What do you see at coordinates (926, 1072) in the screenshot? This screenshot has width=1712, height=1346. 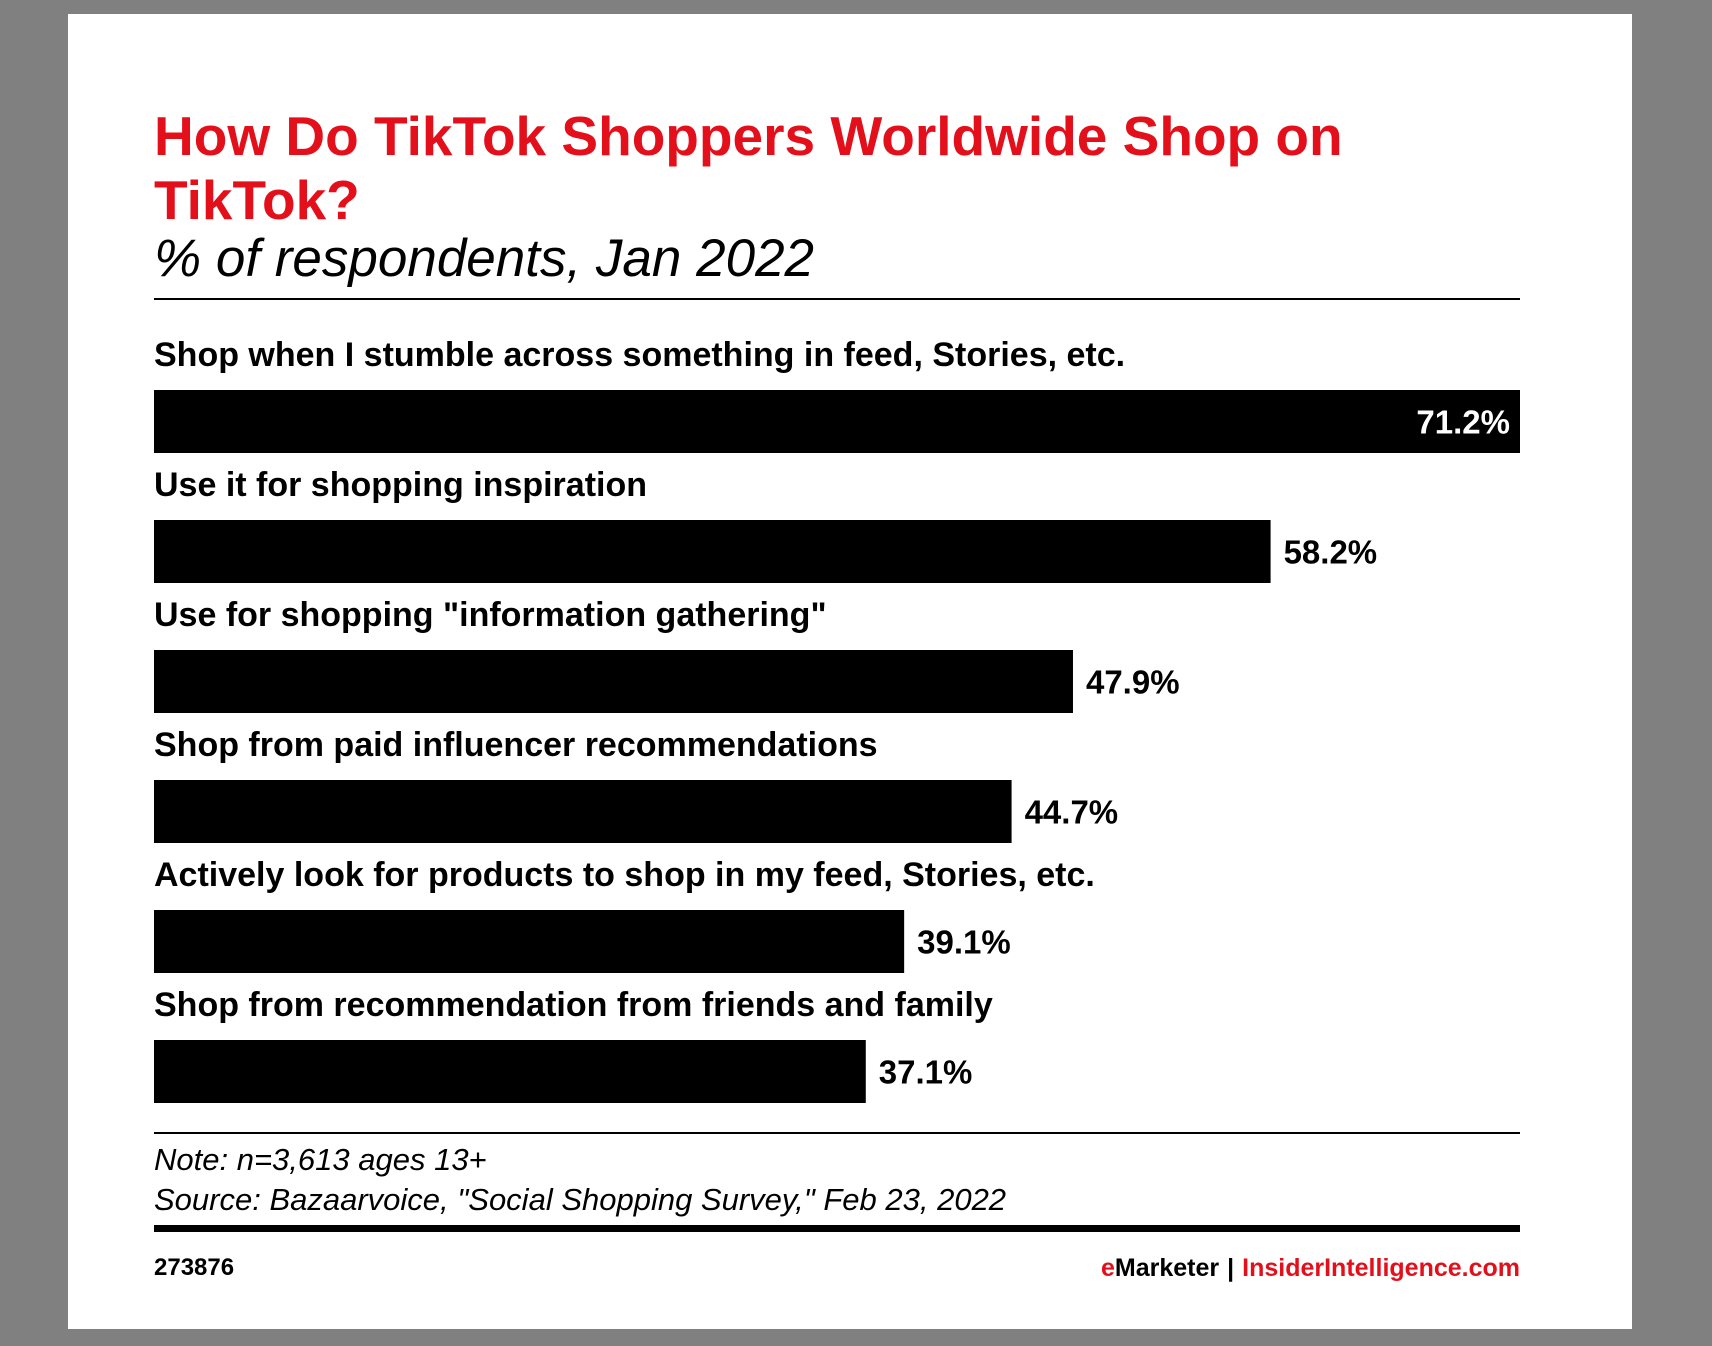 I see `value-label: 37.1%` at bounding box center [926, 1072].